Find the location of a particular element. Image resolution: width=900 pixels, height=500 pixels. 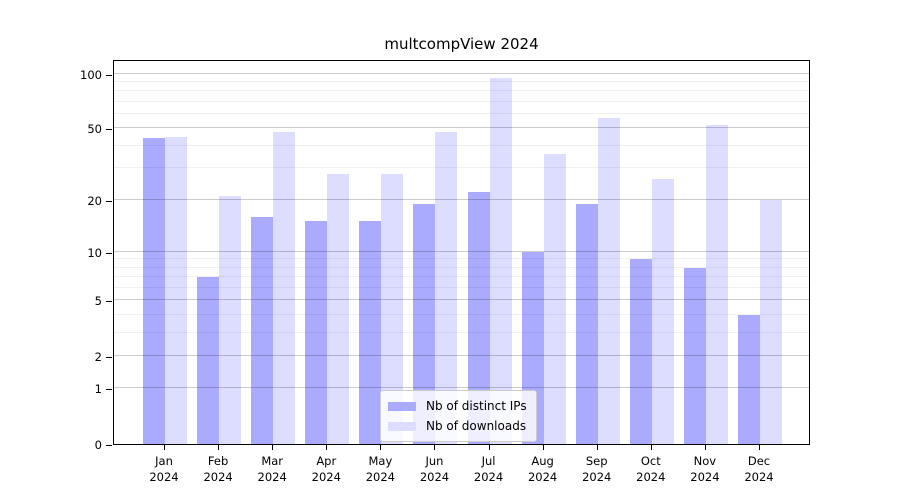

bar-mar-downloads is located at coordinates (284, 287).